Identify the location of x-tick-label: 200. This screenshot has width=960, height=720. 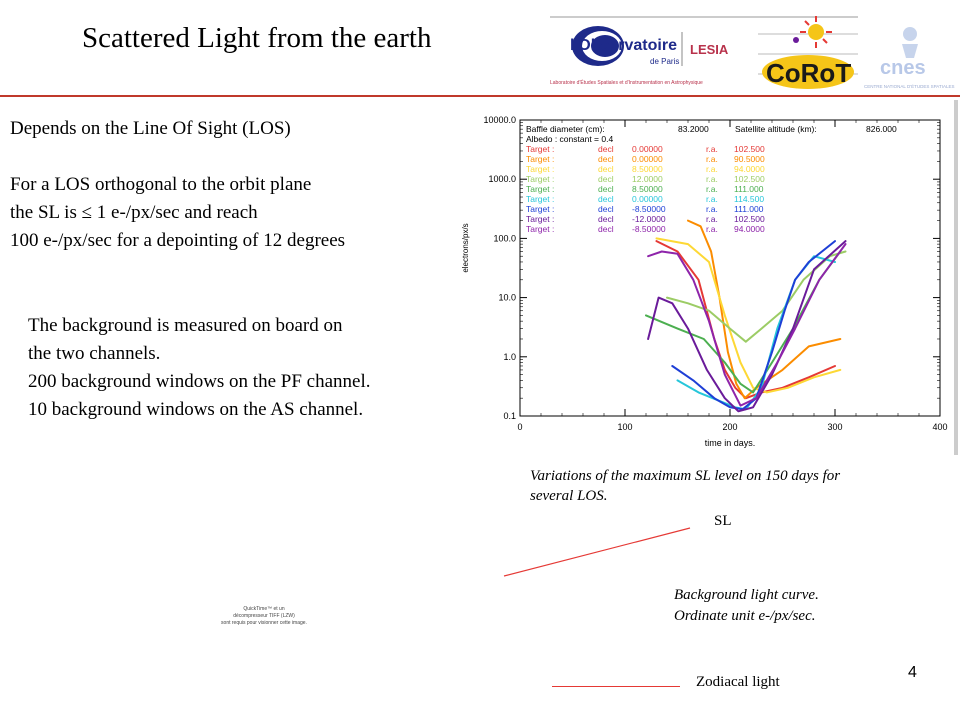
(729, 427).